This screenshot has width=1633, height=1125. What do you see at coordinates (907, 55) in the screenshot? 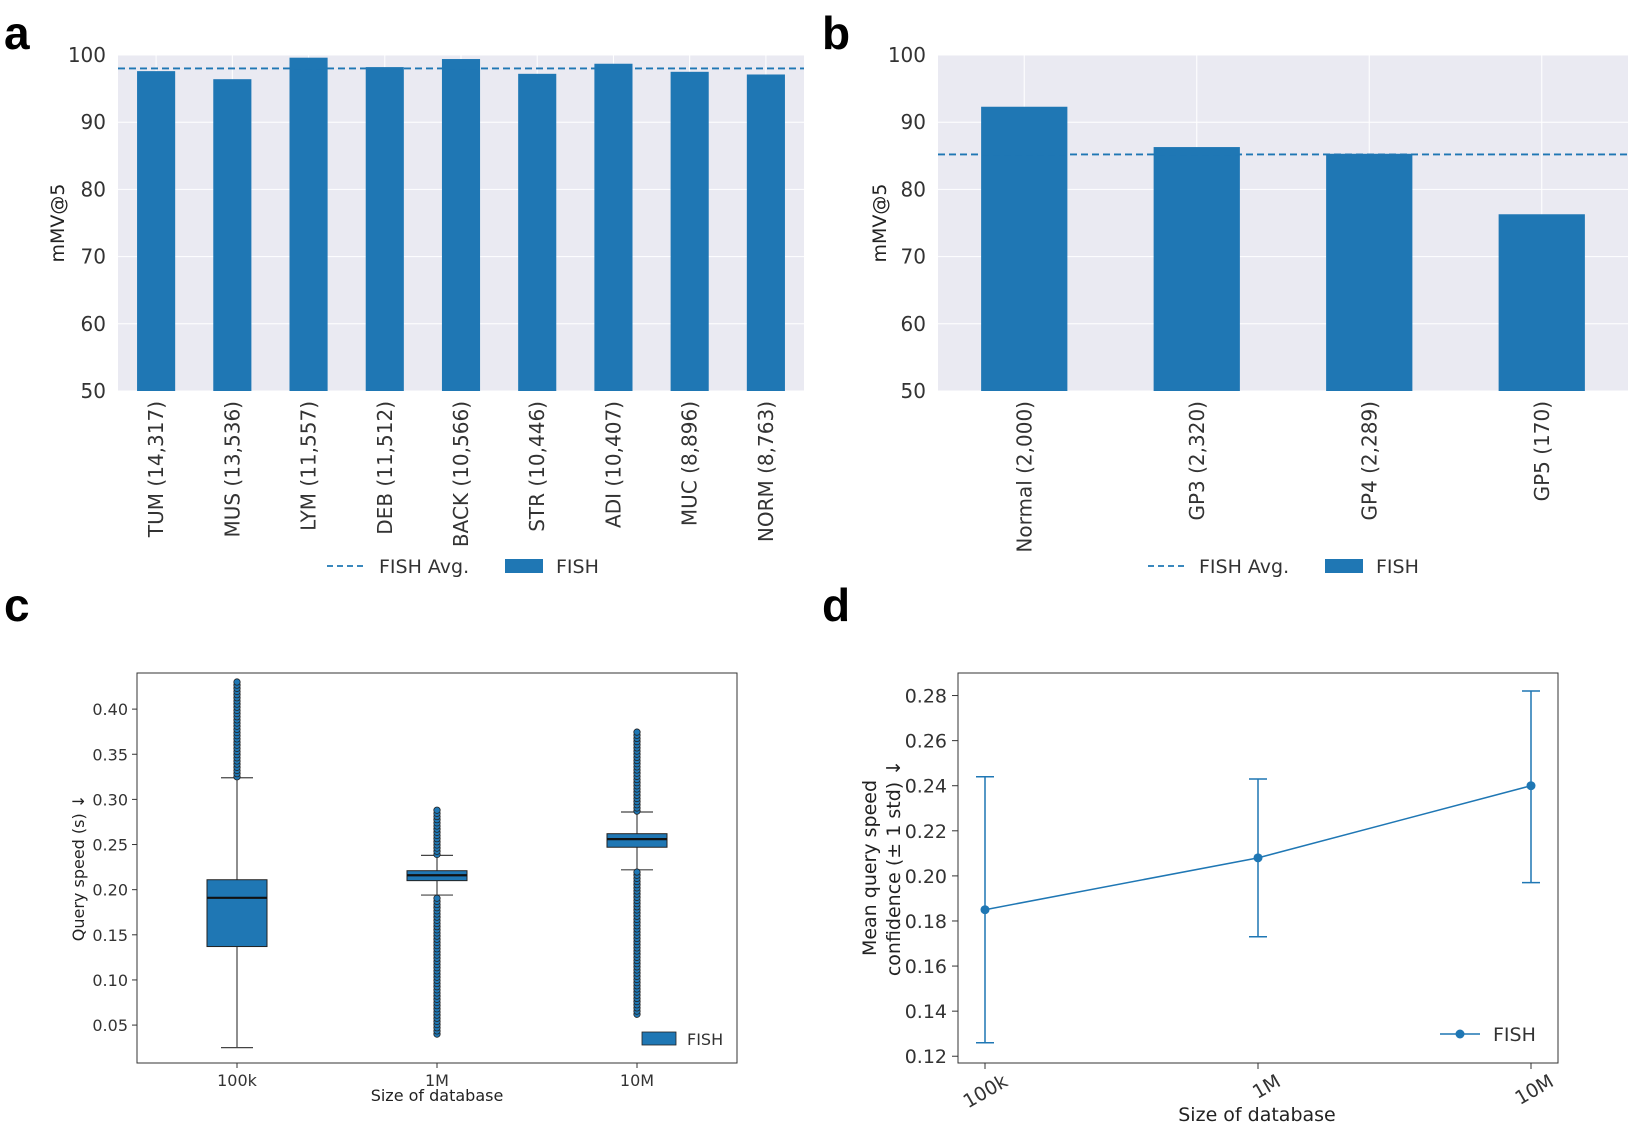
I see `y-tick-label-b: 100` at bounding box center [907, 55].